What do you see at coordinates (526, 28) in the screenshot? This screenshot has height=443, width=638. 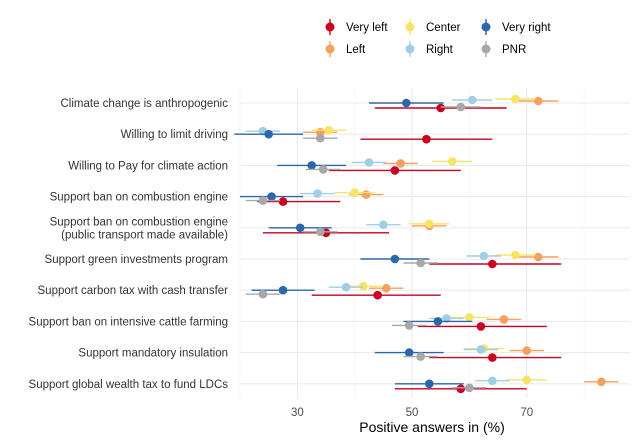 I see `legend-label: Very right` at bounding box center [526, 28].